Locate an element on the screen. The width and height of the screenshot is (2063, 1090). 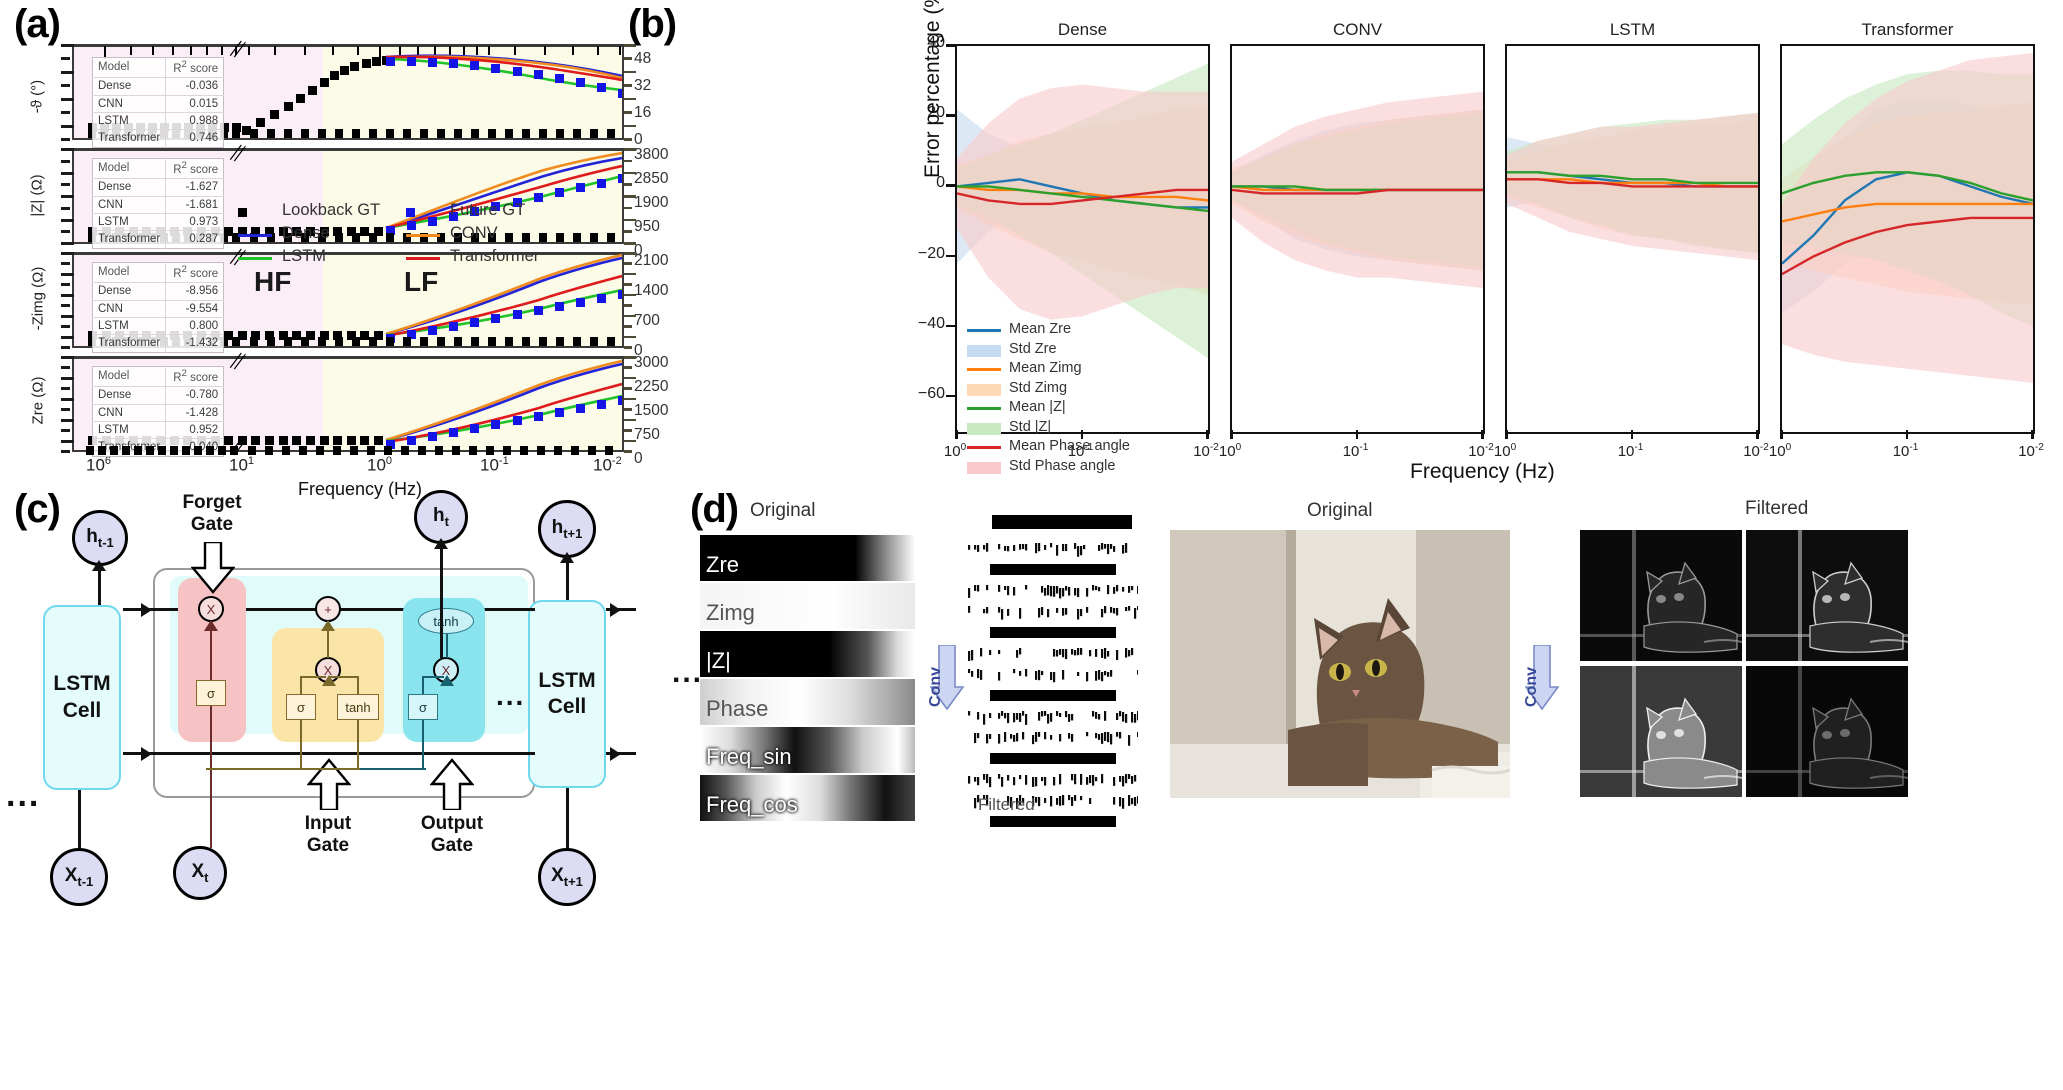
model-score: 0.746 is located at coordinates (194, 138).